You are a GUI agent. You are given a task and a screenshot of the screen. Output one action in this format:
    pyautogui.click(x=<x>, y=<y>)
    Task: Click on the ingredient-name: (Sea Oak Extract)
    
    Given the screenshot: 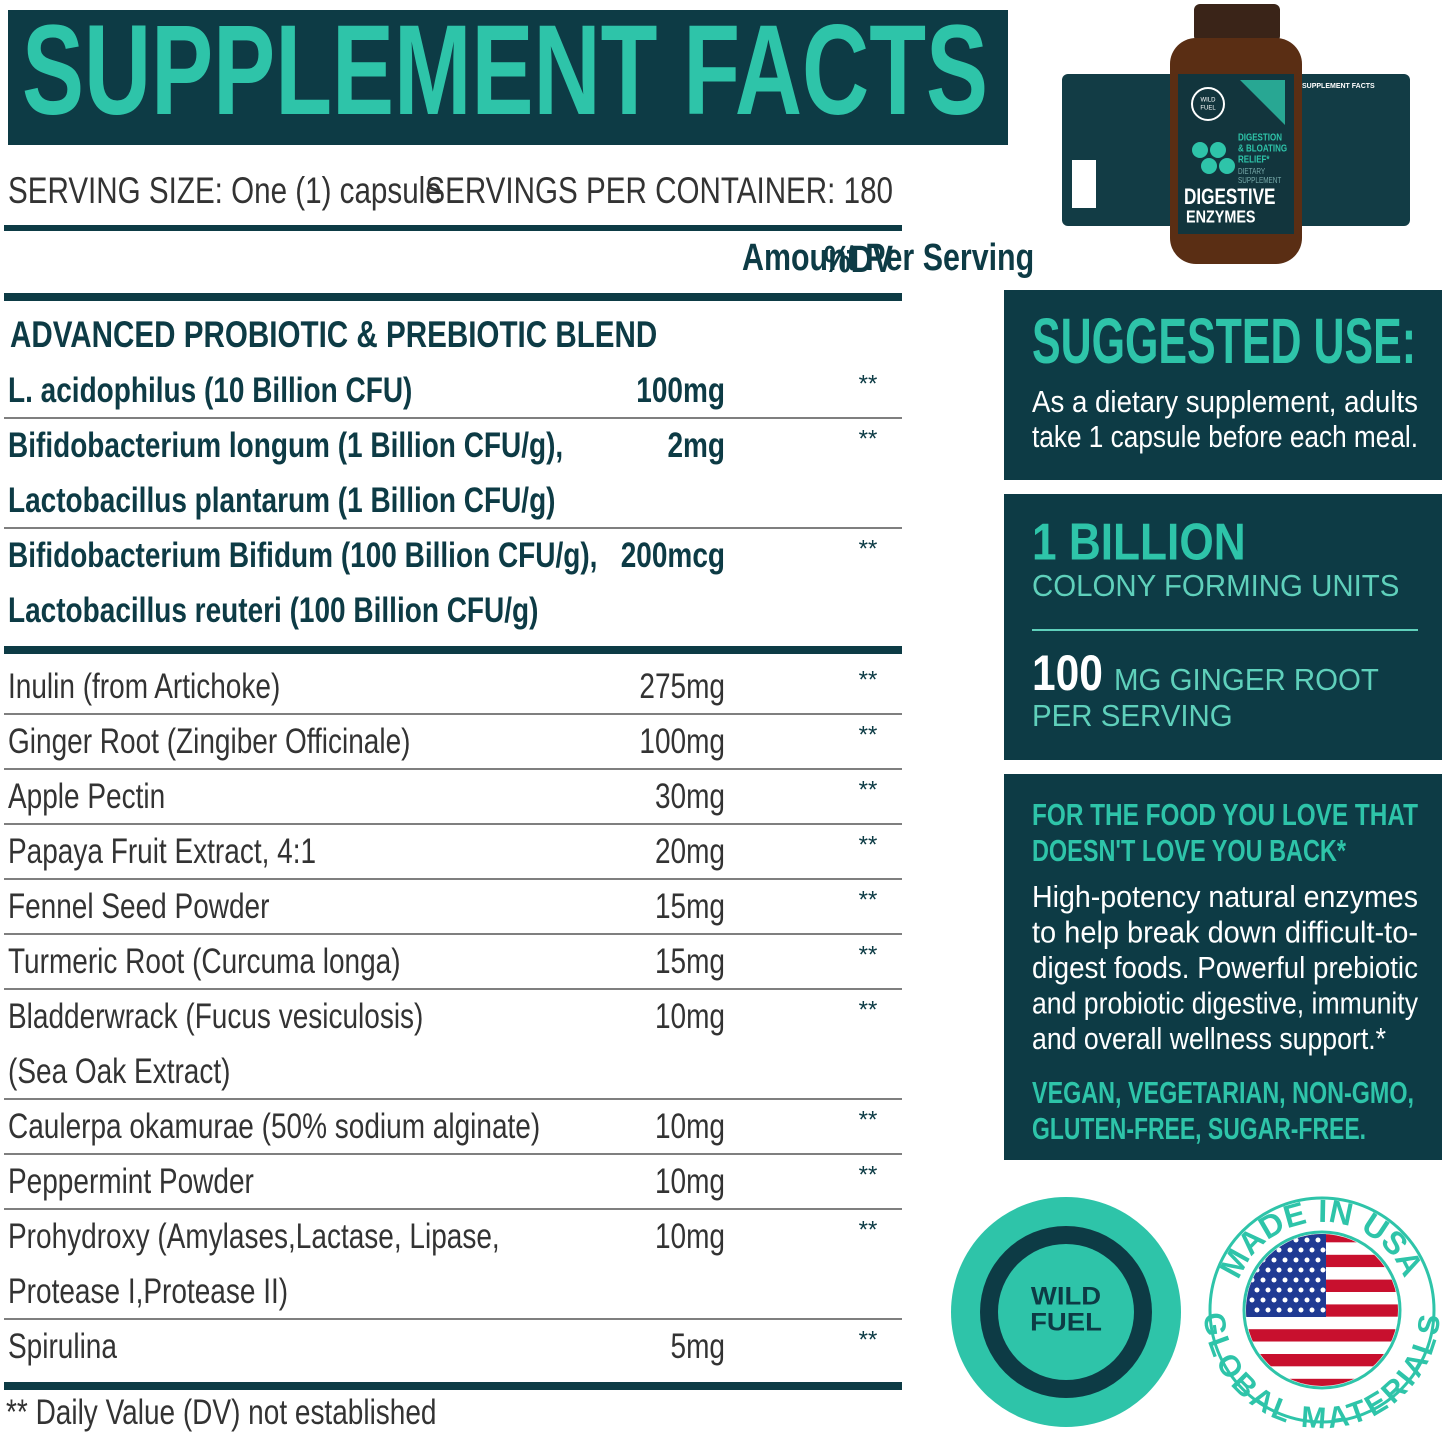 What is the action you would take?
    pyautogui.click(x=119, y=1071)
    